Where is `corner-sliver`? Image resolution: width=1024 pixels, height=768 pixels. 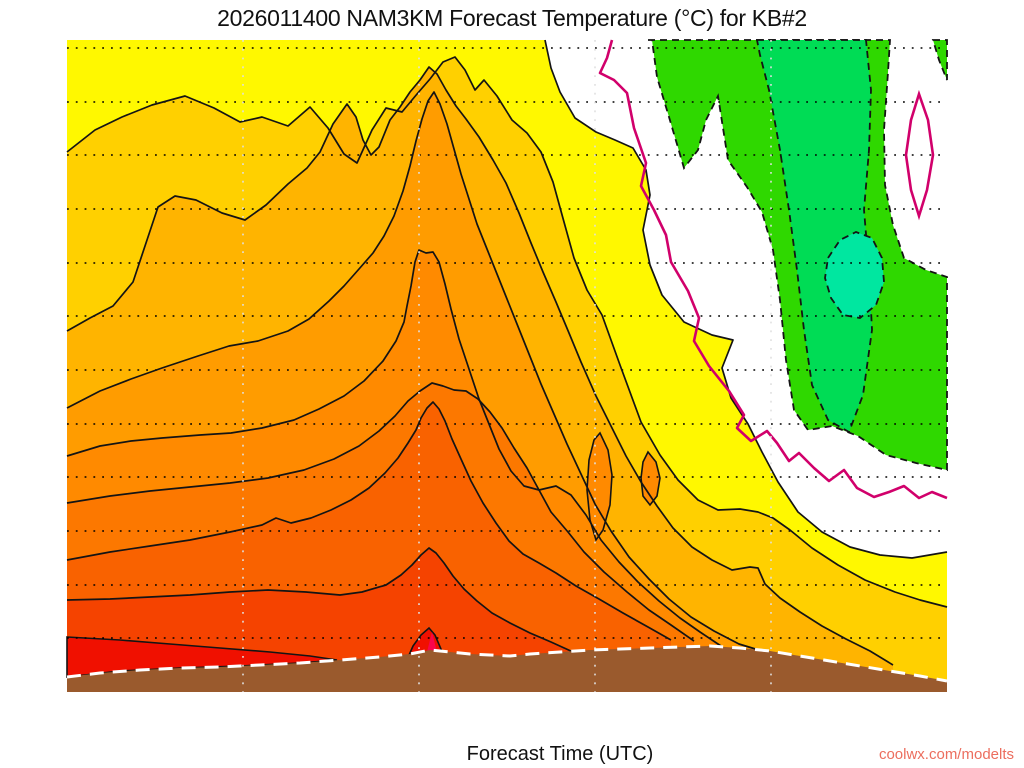 corner-sliver is located at coordinates (939, 60).